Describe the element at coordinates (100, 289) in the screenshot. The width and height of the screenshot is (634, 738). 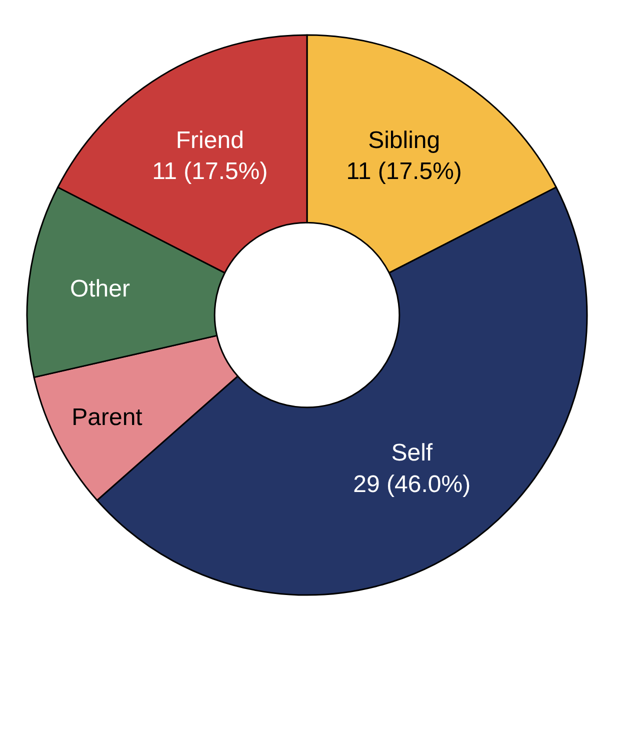
I see `slice-label: Other` at that location.